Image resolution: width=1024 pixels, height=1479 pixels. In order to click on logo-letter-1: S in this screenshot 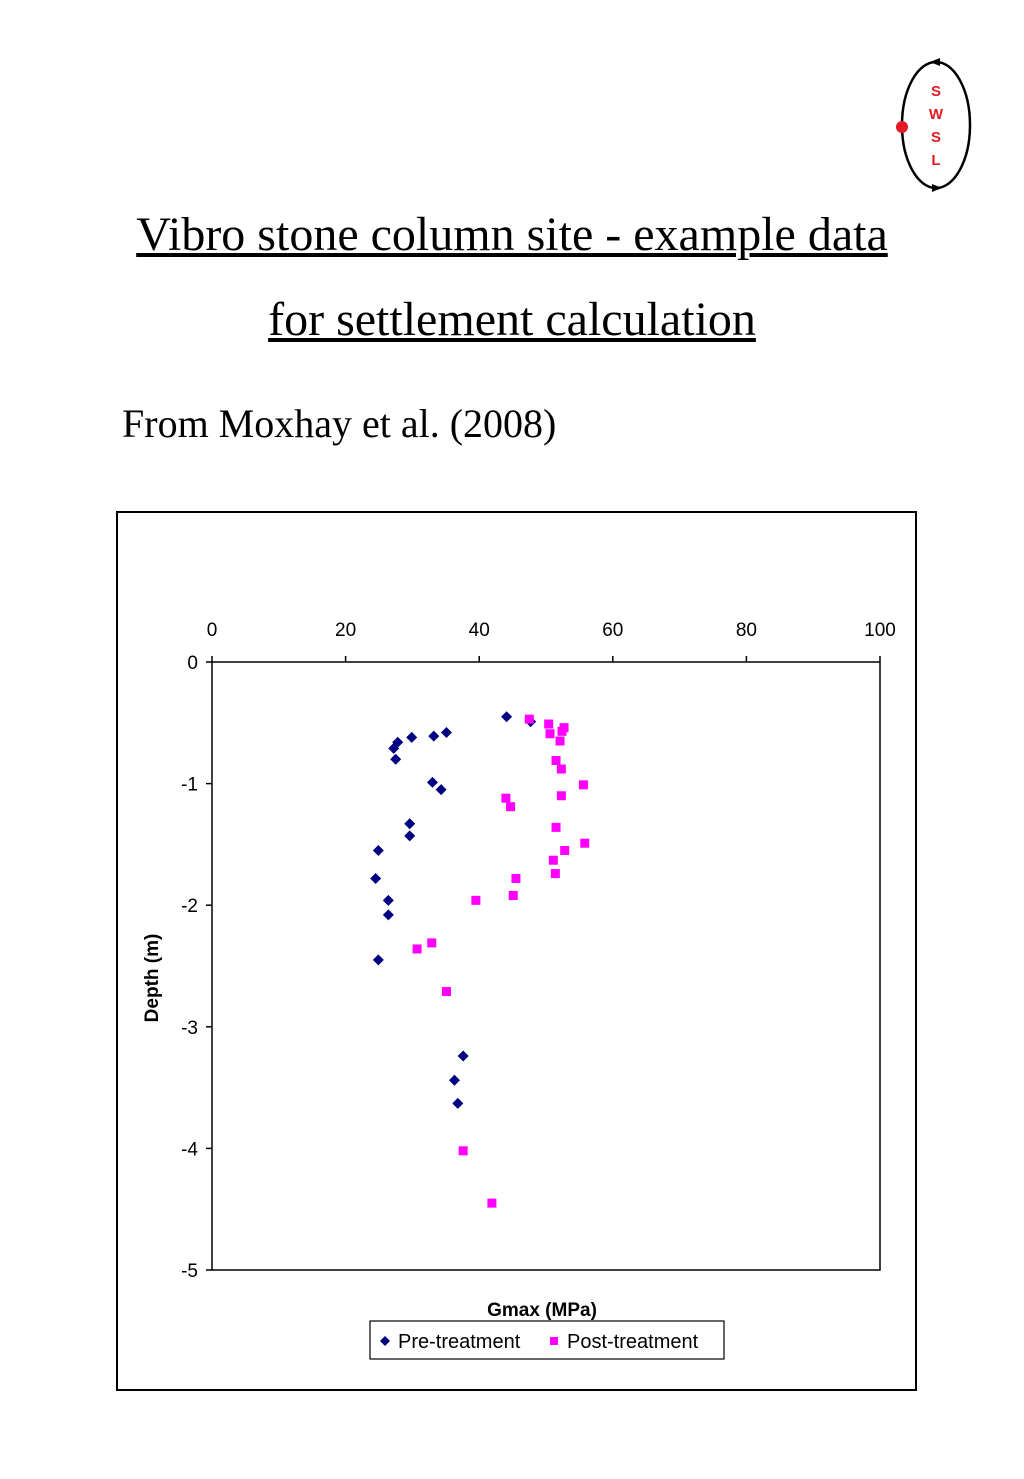, I will do `click(936, 91)`.